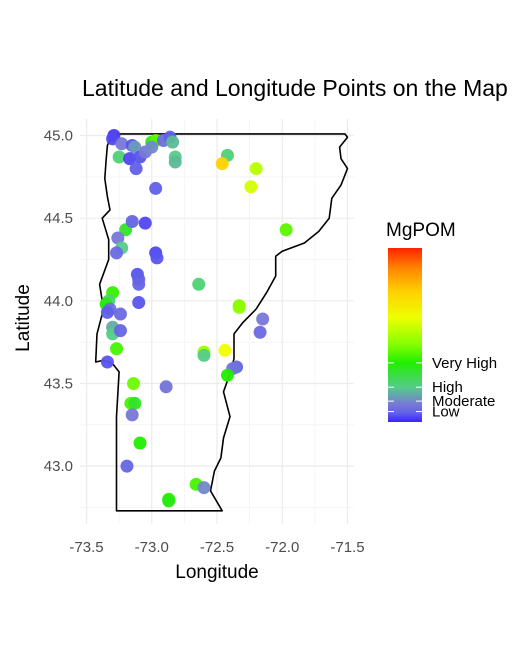 The width and height of the screenshot is (532, 657). I want to click on x-tick-label: -71.5, so click(347, 547).